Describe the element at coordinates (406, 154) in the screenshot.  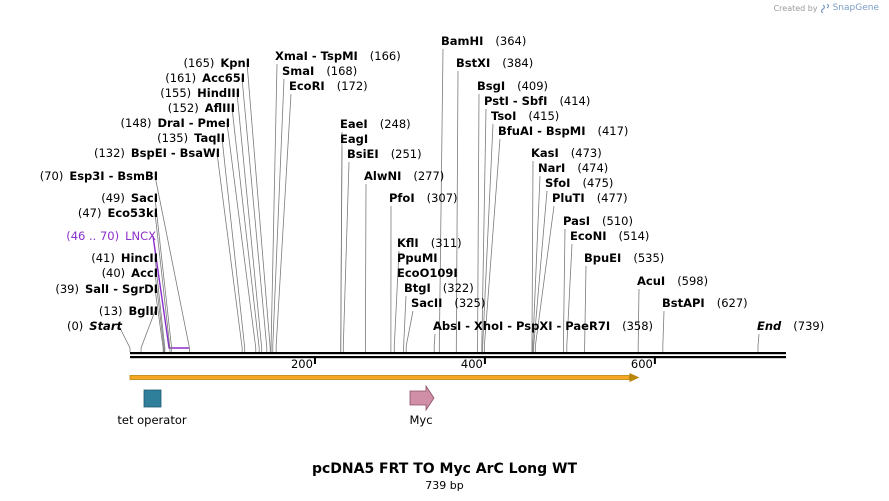
I see `cut-site-bsiei-position: (251)` at that location.